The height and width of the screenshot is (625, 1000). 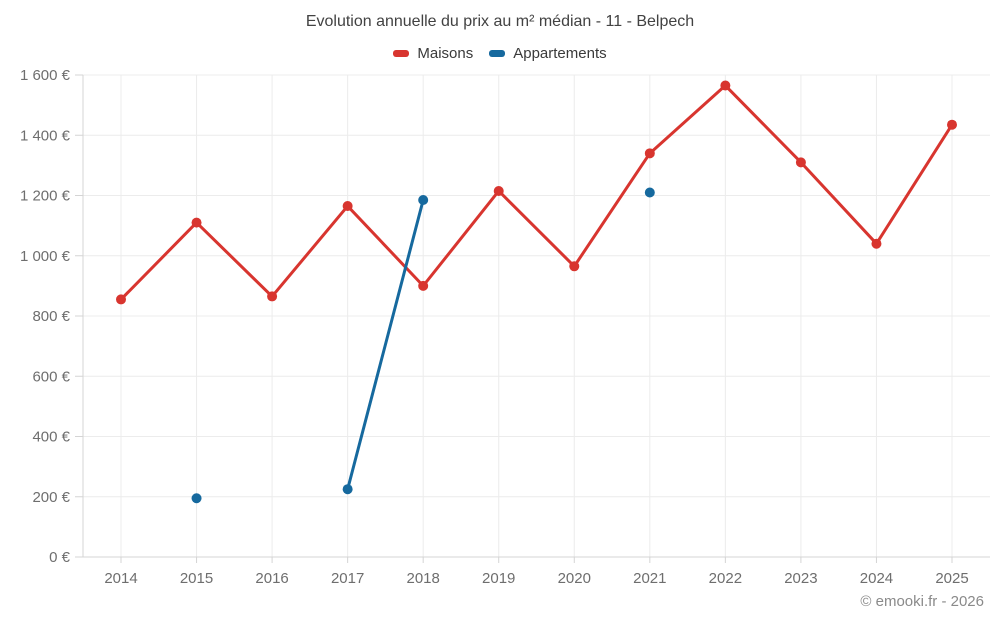 I want to click on legend-label: Maisons, so click(x=445, y=53).